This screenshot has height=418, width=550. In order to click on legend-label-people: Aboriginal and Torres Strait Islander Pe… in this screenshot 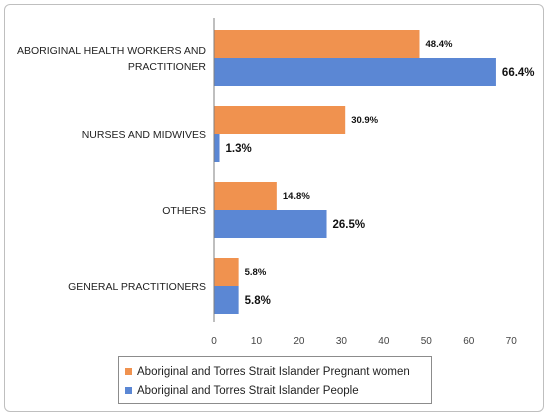, I will do `click(248, 390)`.